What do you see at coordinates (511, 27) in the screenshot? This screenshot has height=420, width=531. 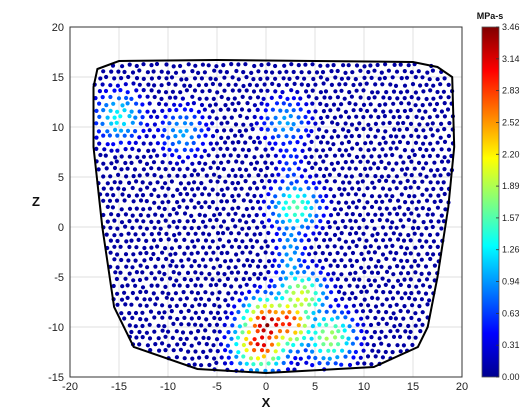 I see `colorbar-tick-label: 3.46` at bounding box center [511, 27].